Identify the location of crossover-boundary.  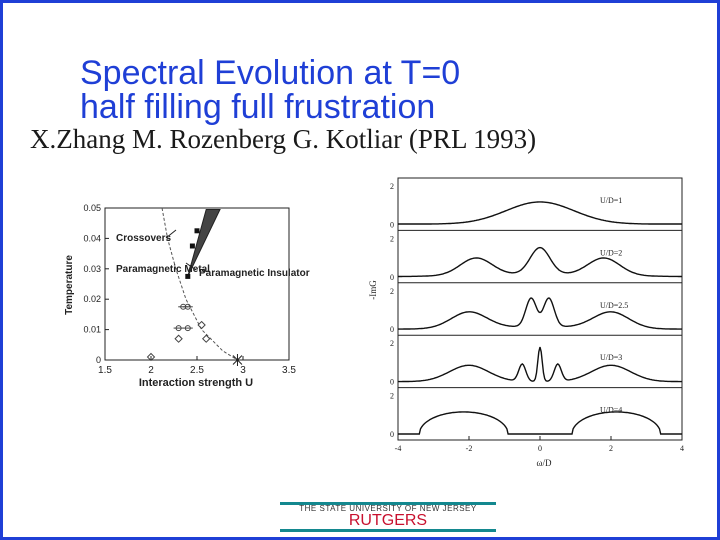
(199, 284).